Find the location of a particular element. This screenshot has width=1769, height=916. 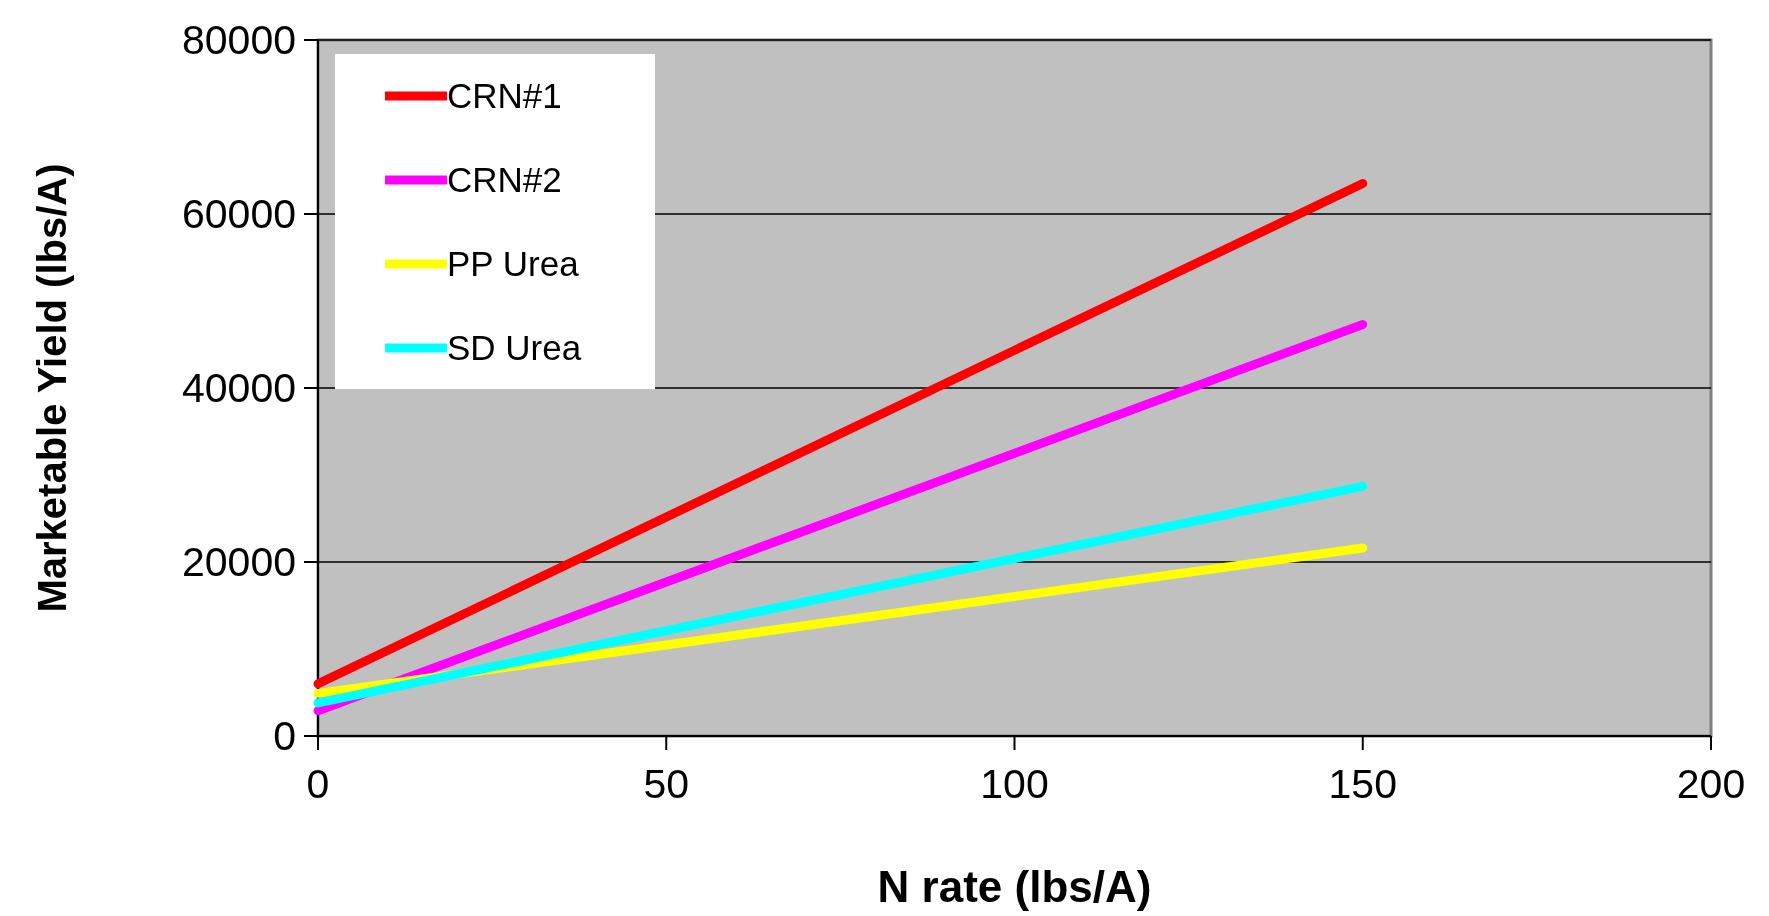

x-axis-title: N rate (lbs/A) is located at coordinates (1014, 886).